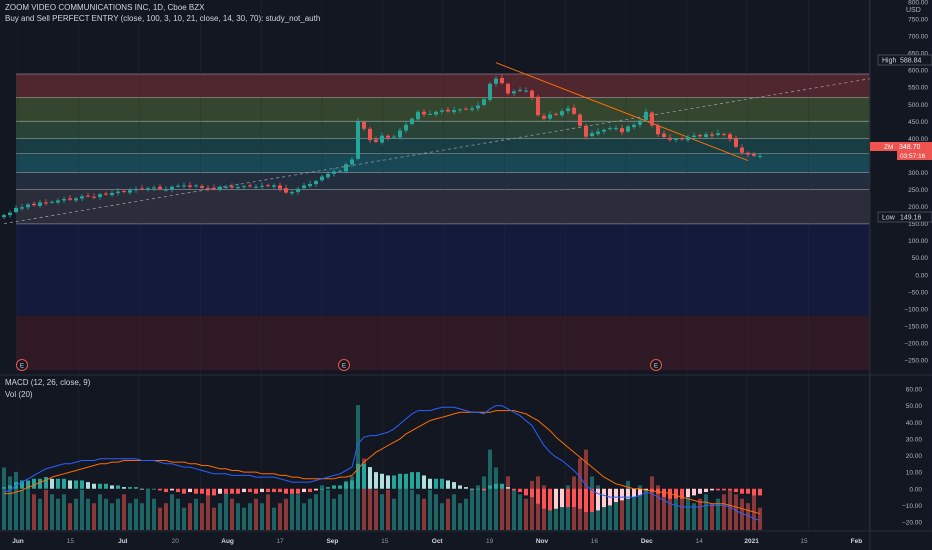 The image size is (932, 550). Describe the element at coordinates (19, 394) in the screenshot. I see `volume-legend: Vol (20)` at that location.